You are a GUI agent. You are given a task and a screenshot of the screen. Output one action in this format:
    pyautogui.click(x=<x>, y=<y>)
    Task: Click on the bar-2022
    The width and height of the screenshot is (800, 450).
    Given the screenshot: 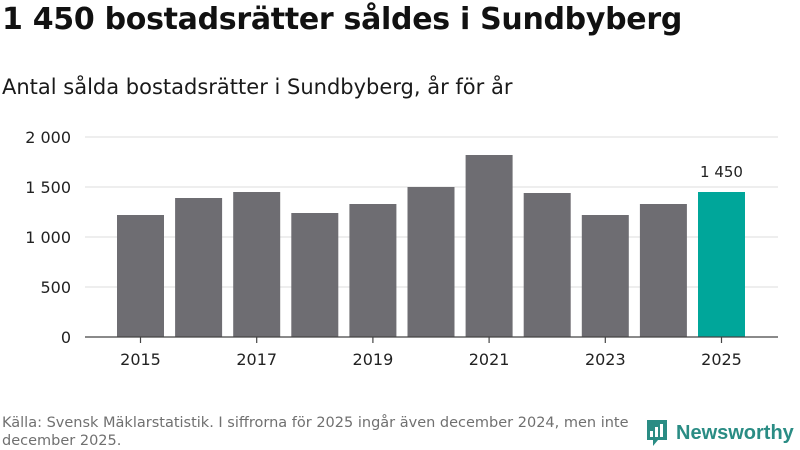 What is the action you would take?
    pyautogui.click(x=547, y=265)
    